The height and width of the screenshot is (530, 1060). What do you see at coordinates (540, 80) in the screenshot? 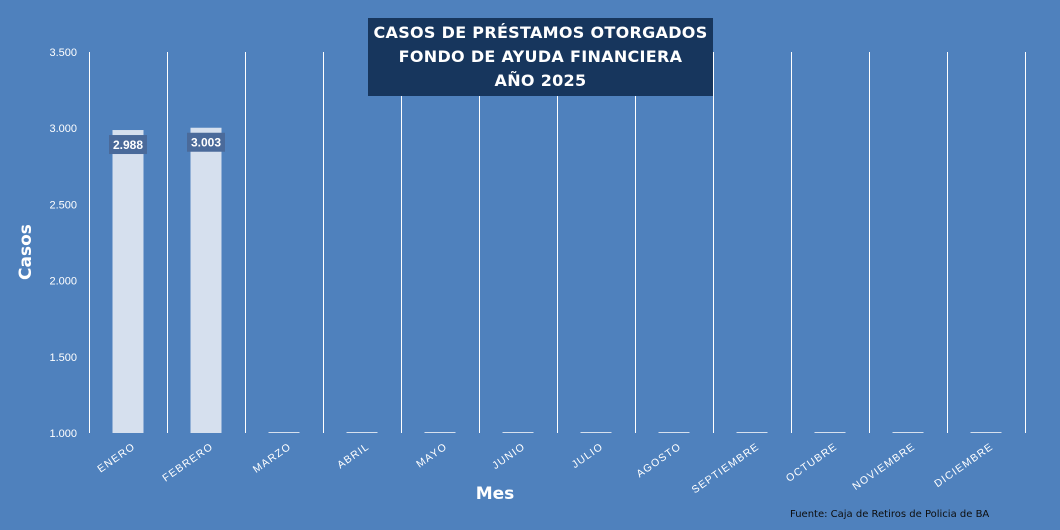
I see `chart-title-line-3: AÑO 2025` at bounding box center [540, 80].